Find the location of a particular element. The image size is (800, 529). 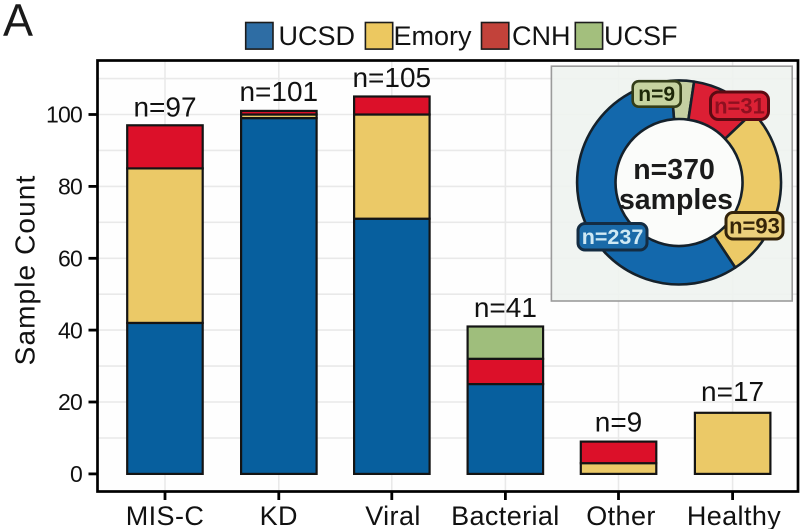

svg-text: Bacterial is located at coordinates (505, 515).